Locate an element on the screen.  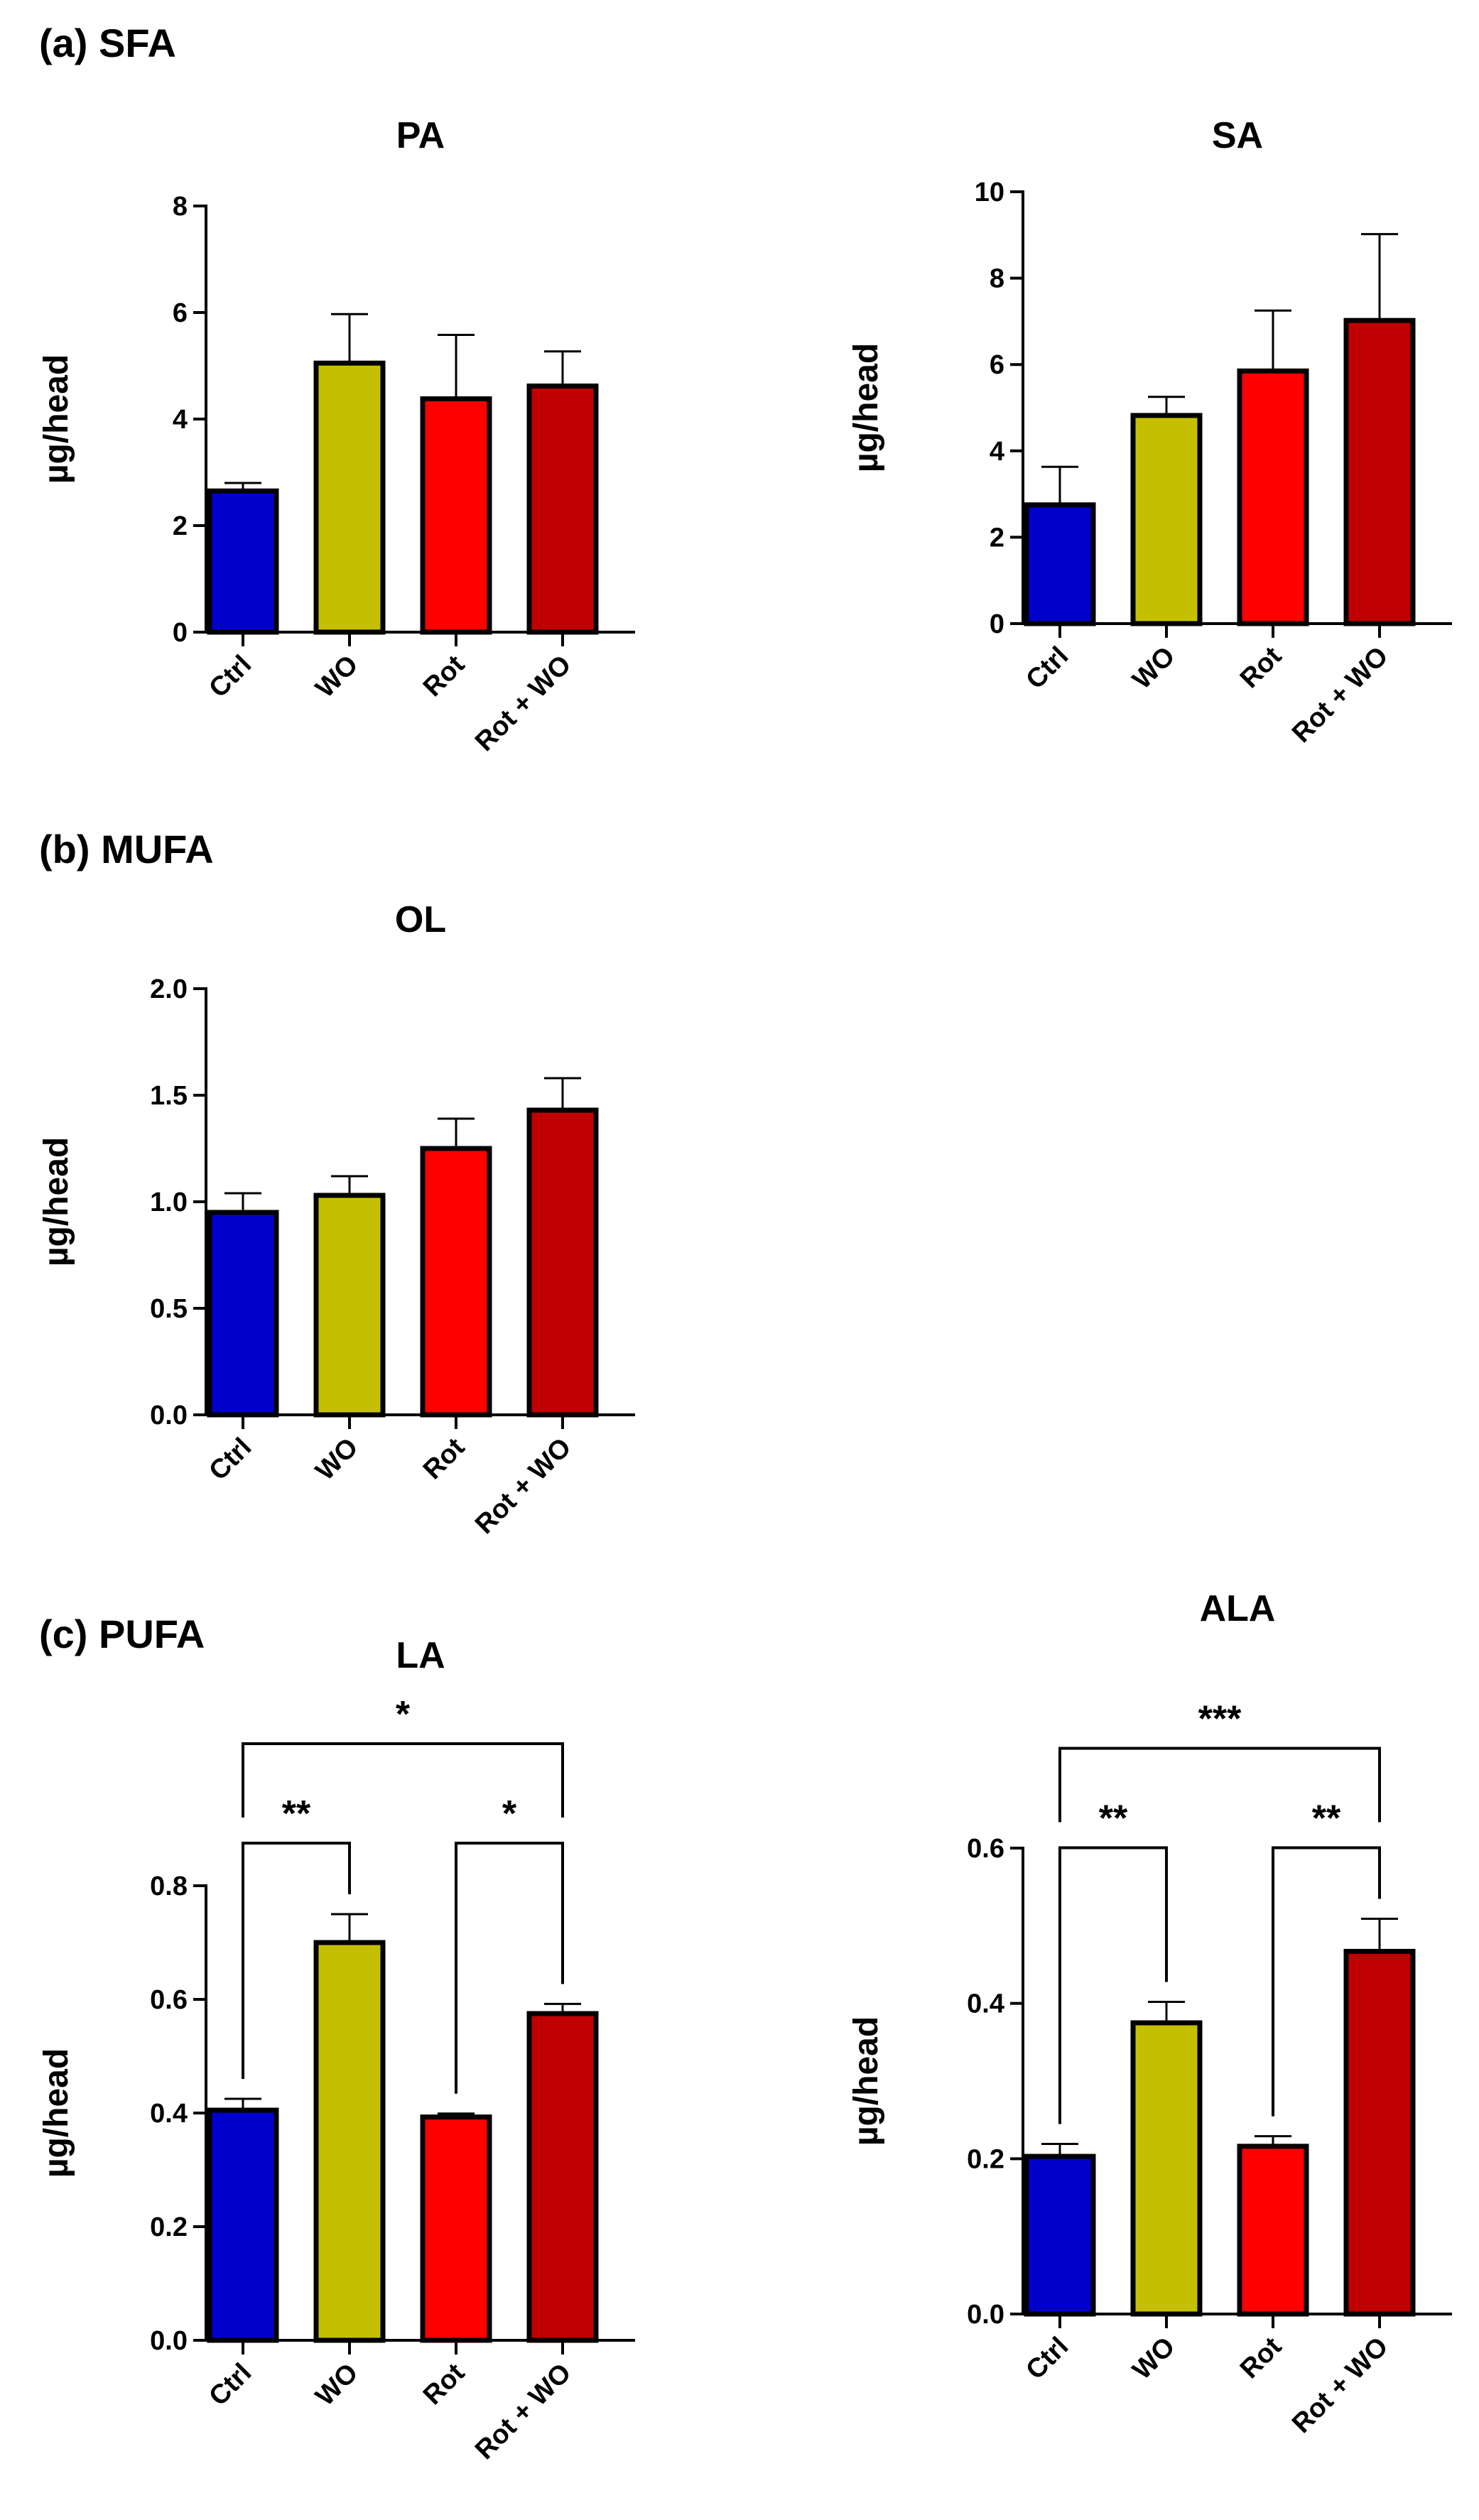
pa-bar-rot is located at coordinates (456, 516).